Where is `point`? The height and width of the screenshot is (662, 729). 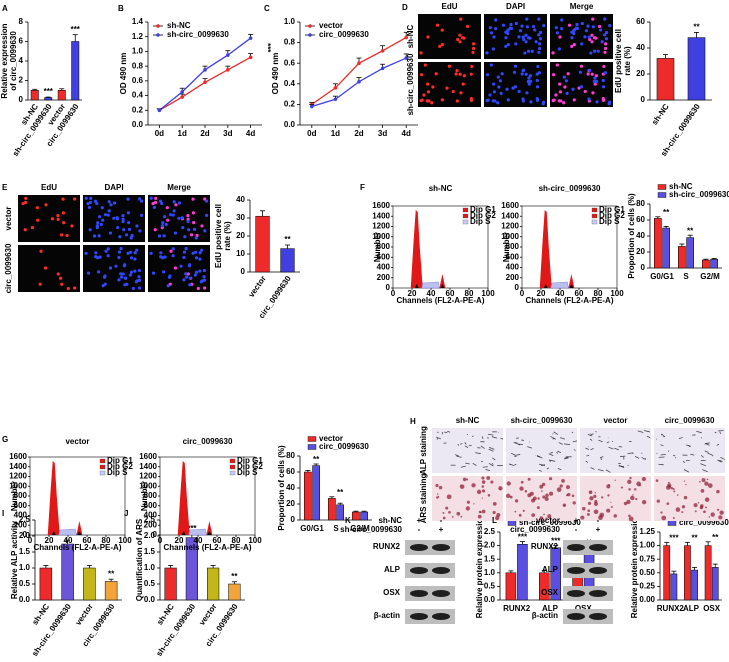 point is located at coordinates (359, 81).